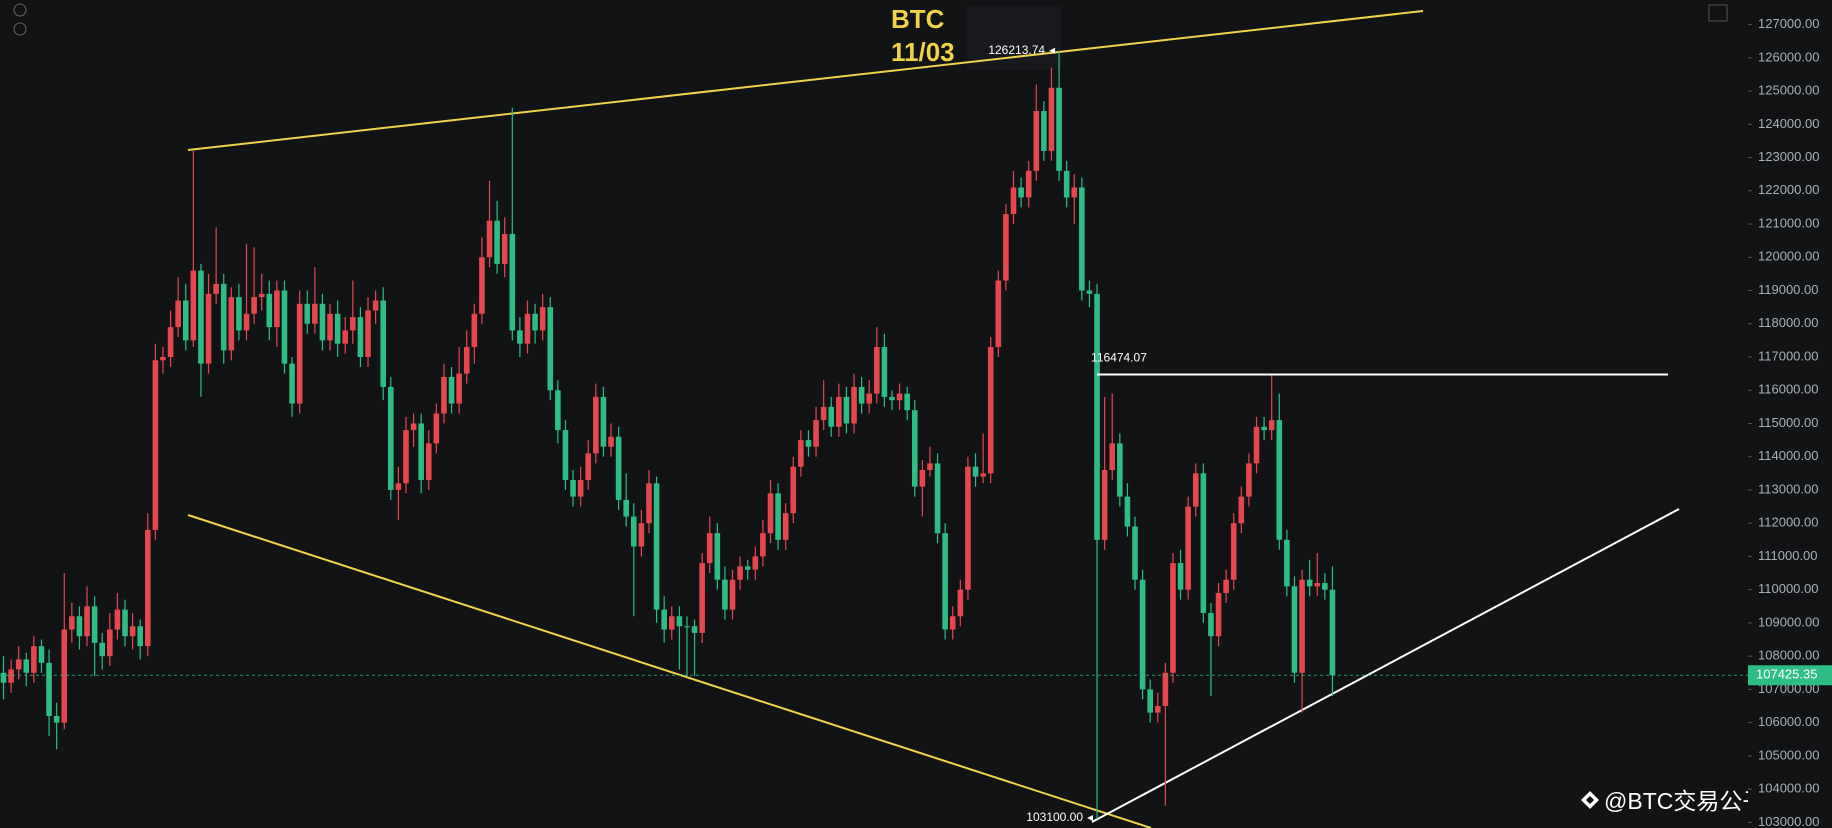  Describe the element at coordinates (1788, 256) in the screenshot. I see `y-tick-label: 120000.00` at that location.